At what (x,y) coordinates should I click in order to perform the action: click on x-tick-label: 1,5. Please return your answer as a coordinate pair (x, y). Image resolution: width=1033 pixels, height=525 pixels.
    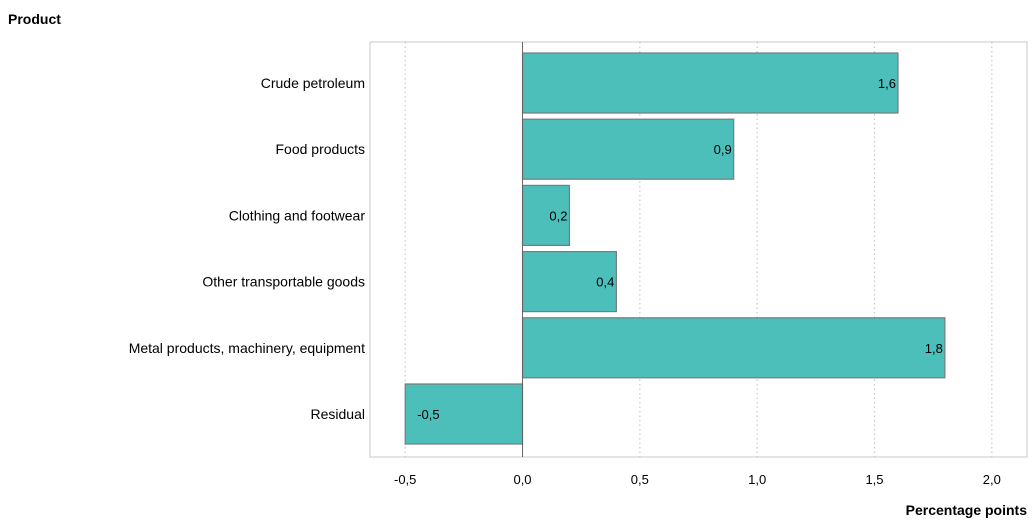
    Looking at the image, I should click on (874, 479).